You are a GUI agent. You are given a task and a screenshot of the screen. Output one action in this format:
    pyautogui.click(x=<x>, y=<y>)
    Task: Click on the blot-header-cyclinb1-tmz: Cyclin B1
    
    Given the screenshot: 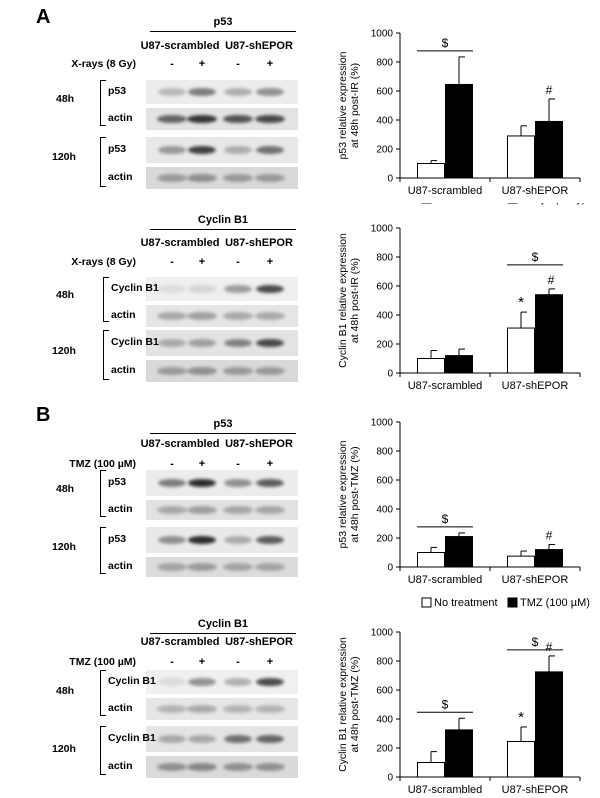 What is the action you would take?
    pyautogui.click(x=223, y=624)
    